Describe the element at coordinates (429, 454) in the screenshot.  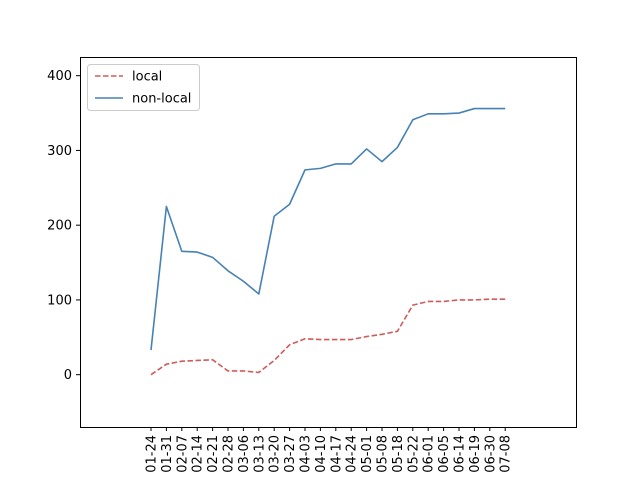
I see `x-tick-label: 06-01` at that location.